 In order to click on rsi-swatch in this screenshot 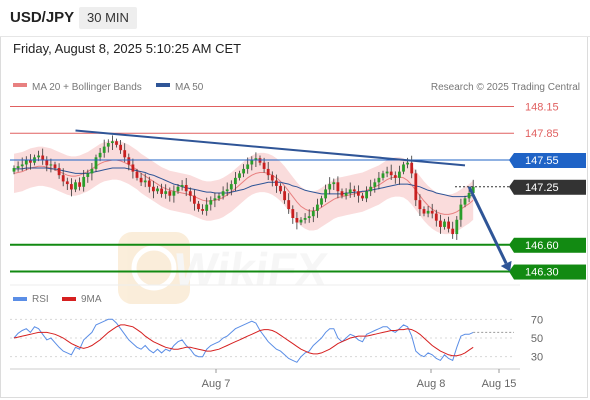, I will do `click(20, 299)`.